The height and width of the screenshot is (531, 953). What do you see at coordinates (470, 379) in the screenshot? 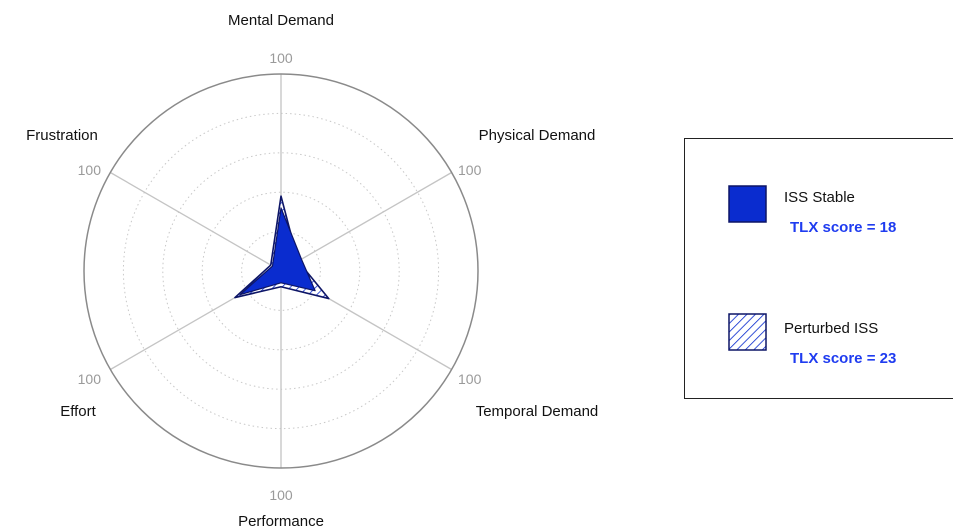
I see `tick-label-temporal-demand-max: 100` at bounding box center [470, 379].